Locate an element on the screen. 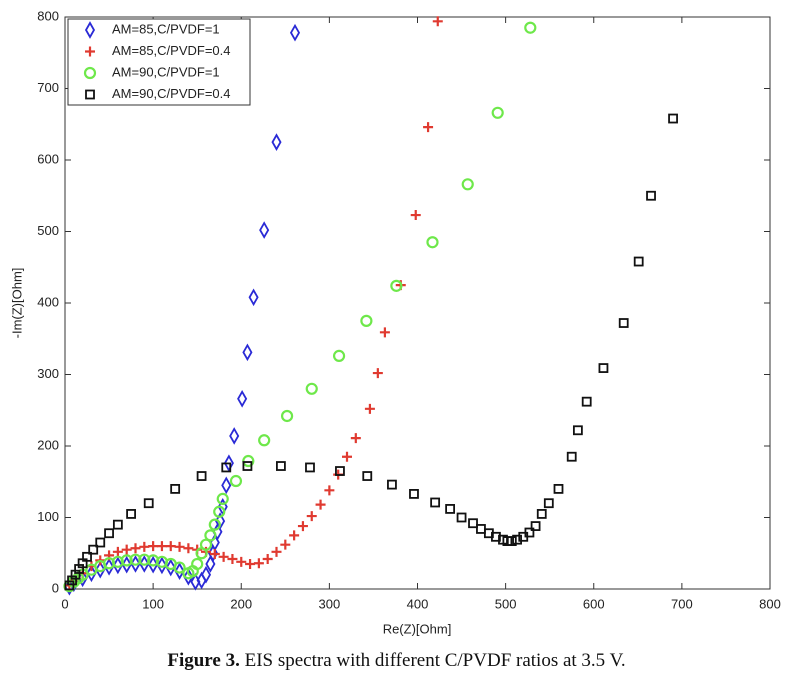 Image resolution: width=793 pixels, height=686 pixels. x-tick-label: 100 is located at coordinates (153, 603).